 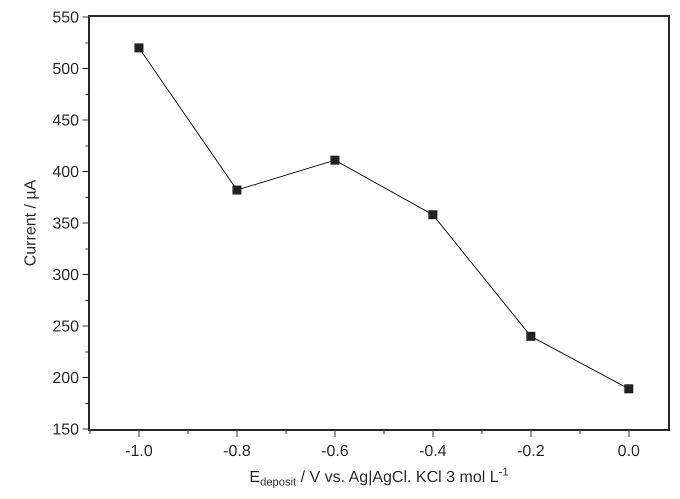 I want to click on y-tick-label: 550, so click(x=66, y=18).